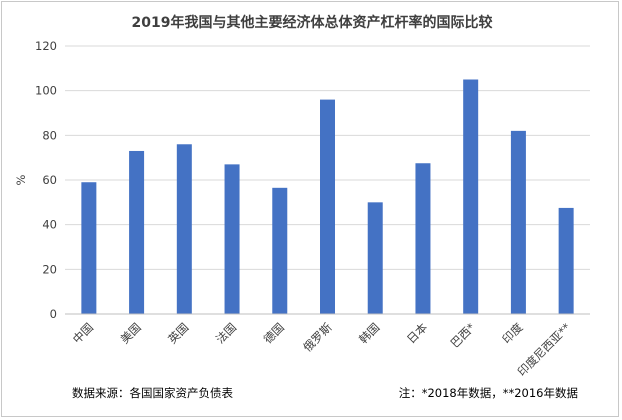 This screenshot has width=622, height=420. Describe the element at coordinates (131, 333) in the screenshot. I see `x-tick-label: 美国` at that location.